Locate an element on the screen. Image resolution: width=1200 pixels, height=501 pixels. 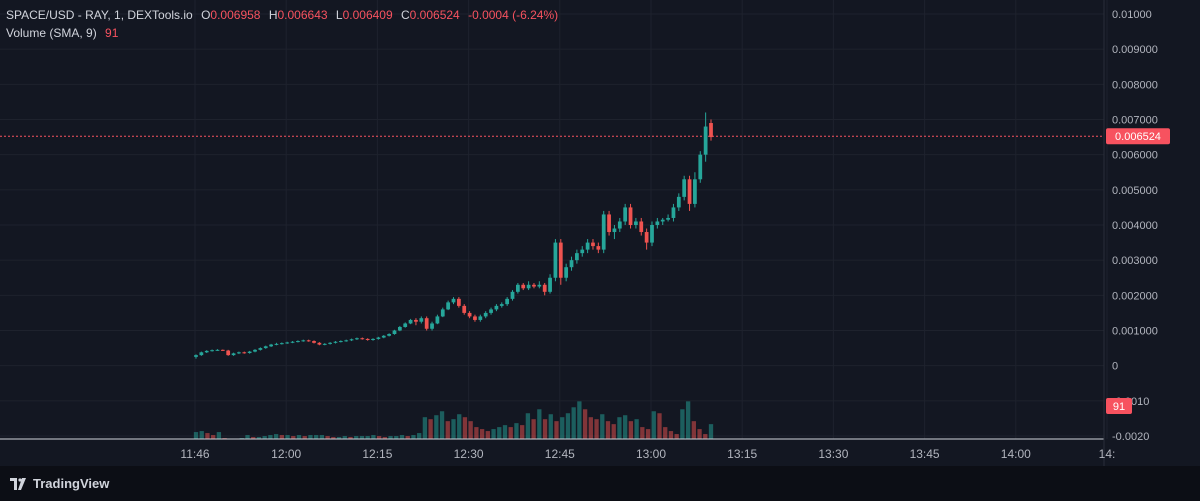
time-axis-tick: 12:30 is located at coordinates (469, 454).